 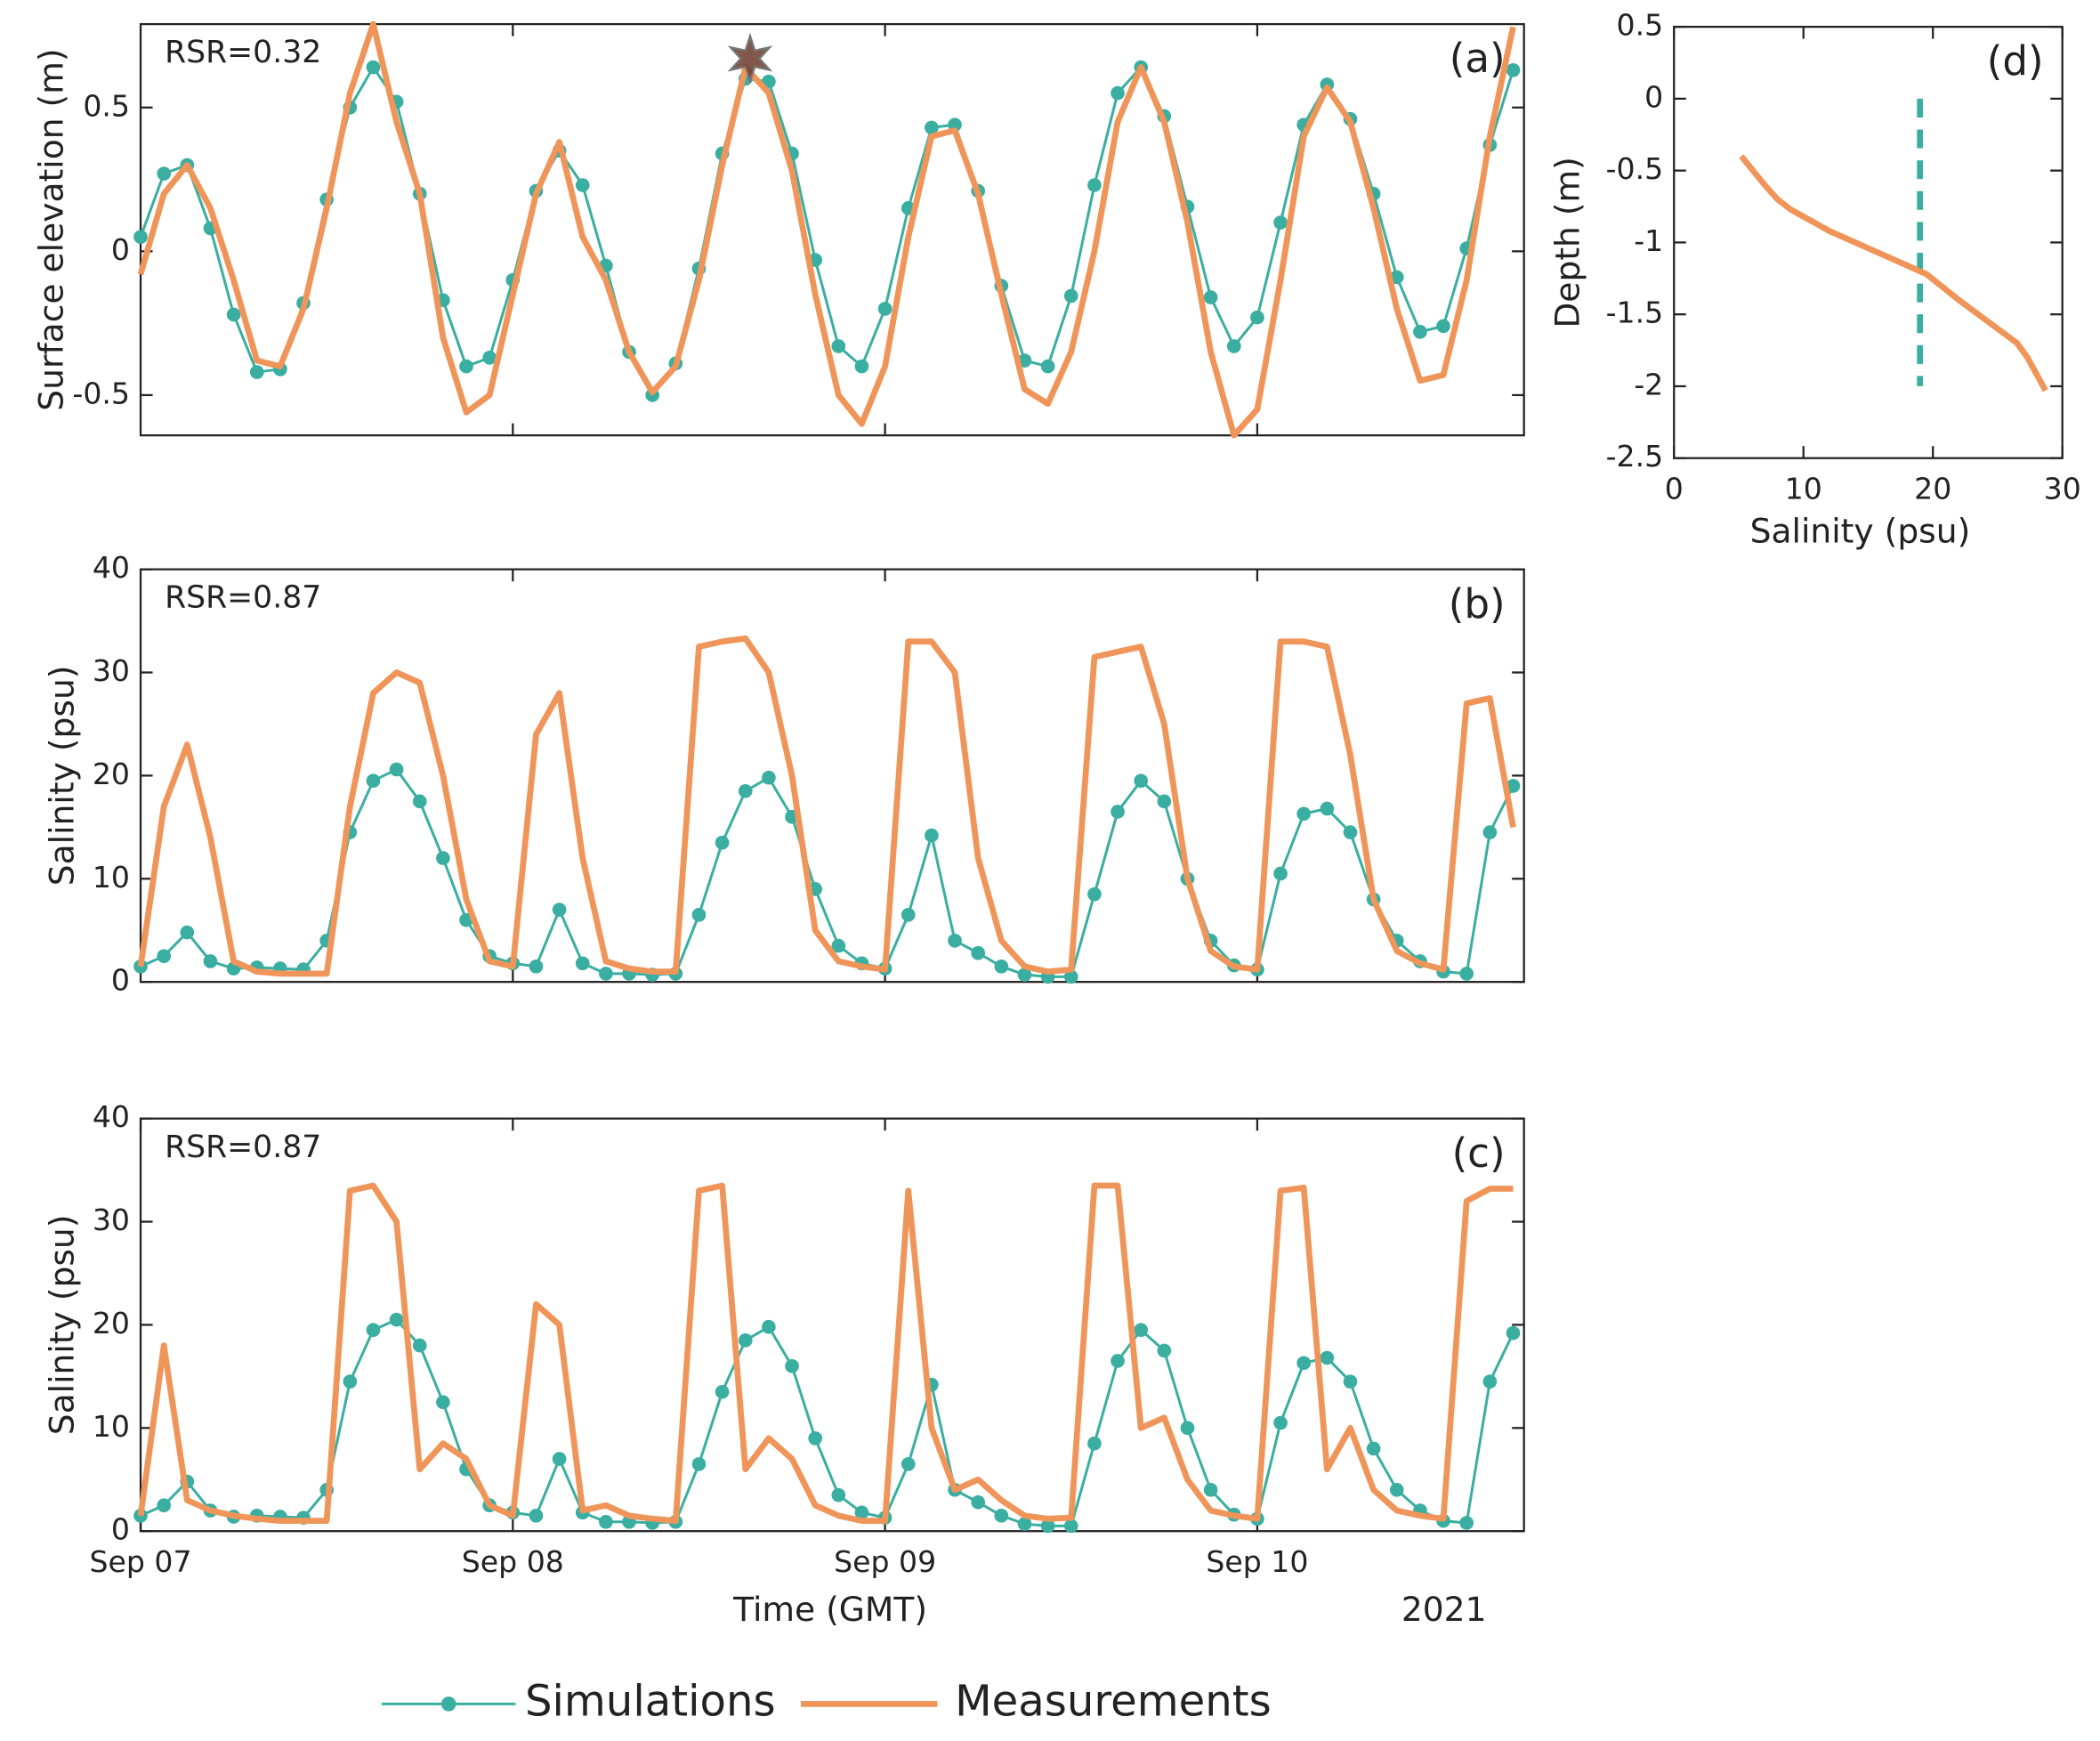 What do you see at coordinates (1479, 1153) in the screenshot?
I see `panel-label: (c)` at bounding box center [1479, 1153].